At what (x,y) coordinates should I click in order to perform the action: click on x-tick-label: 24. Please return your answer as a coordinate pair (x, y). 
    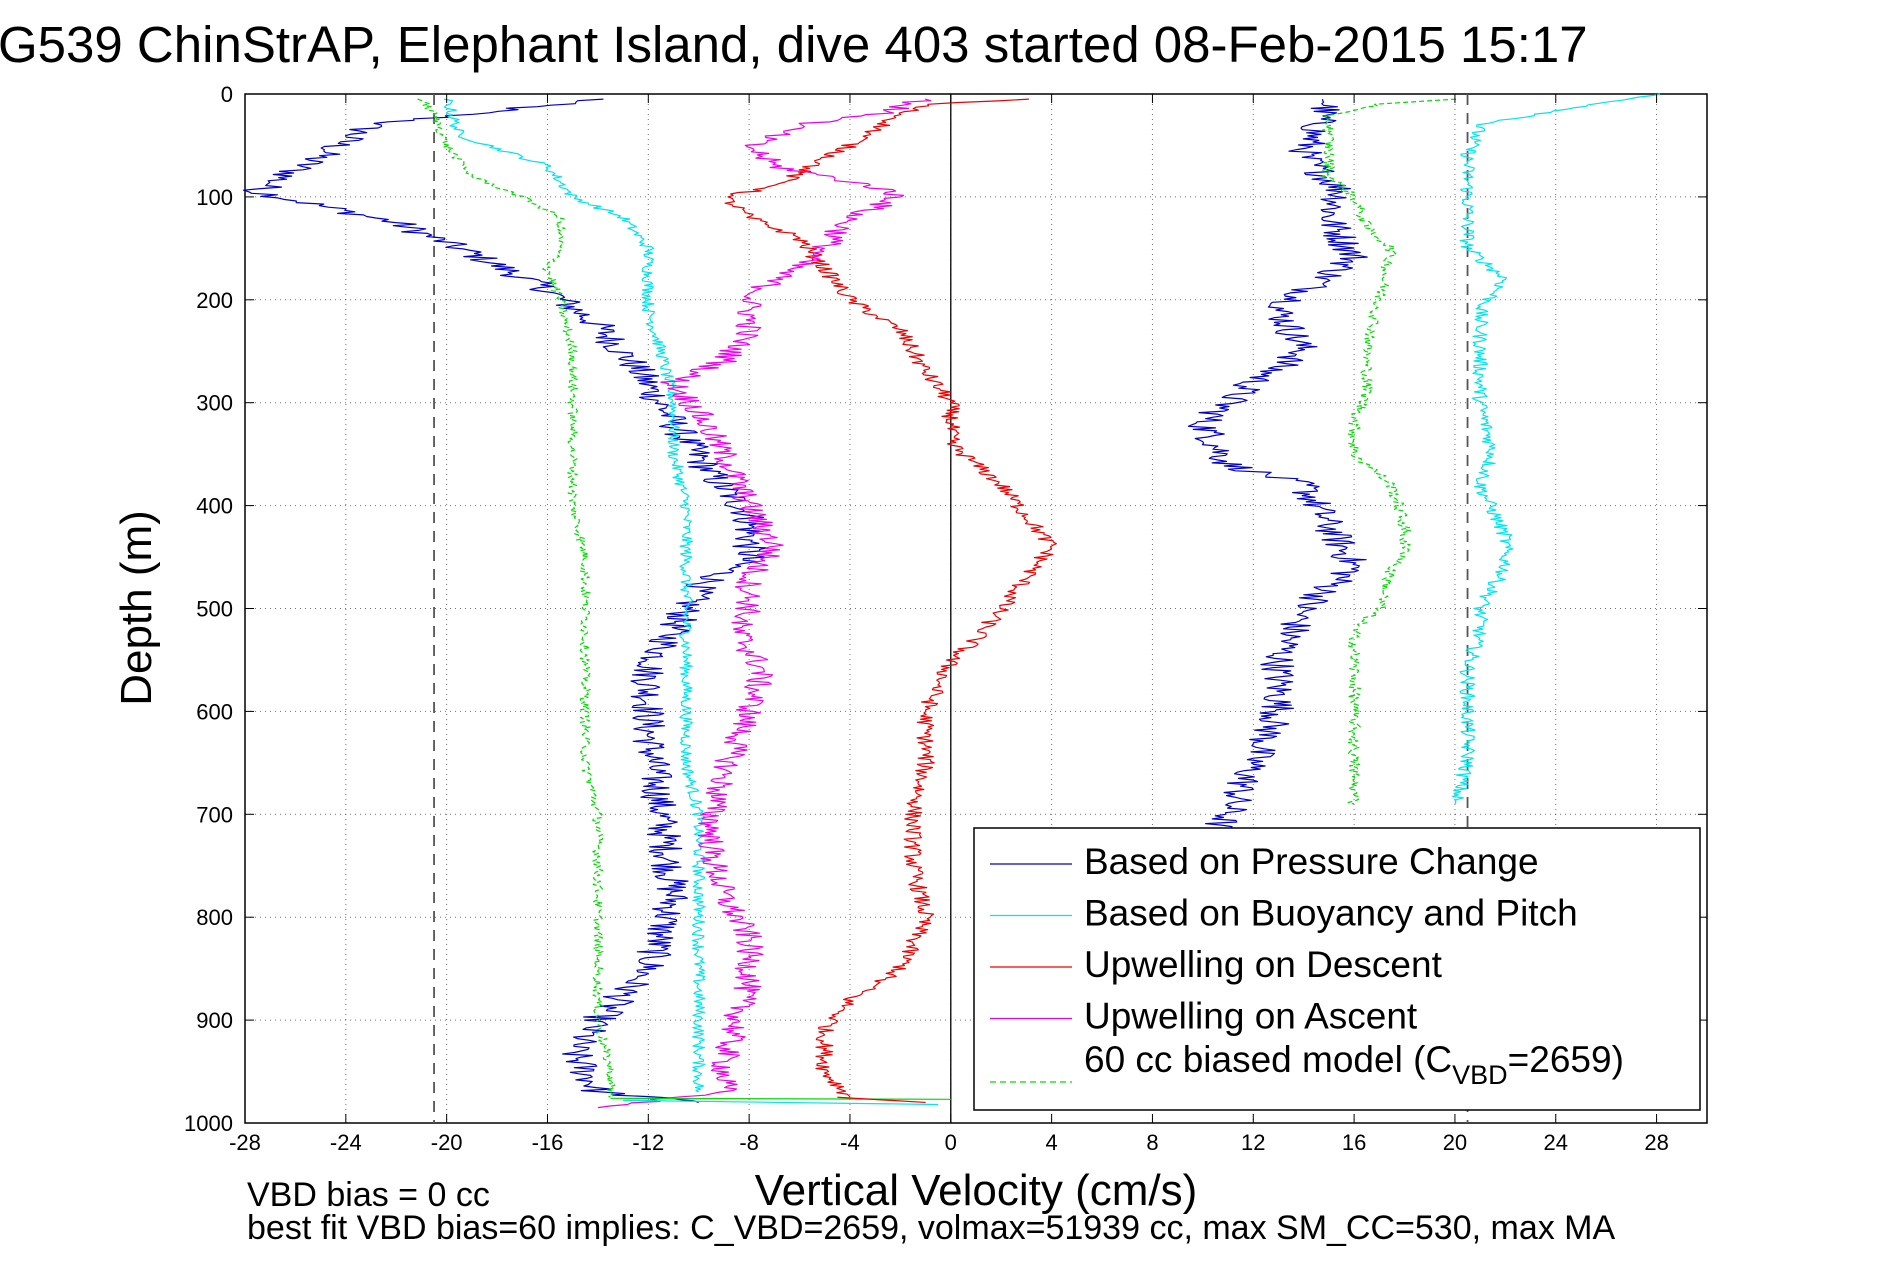
    Looking at the image, I should click on (1556, 1142).